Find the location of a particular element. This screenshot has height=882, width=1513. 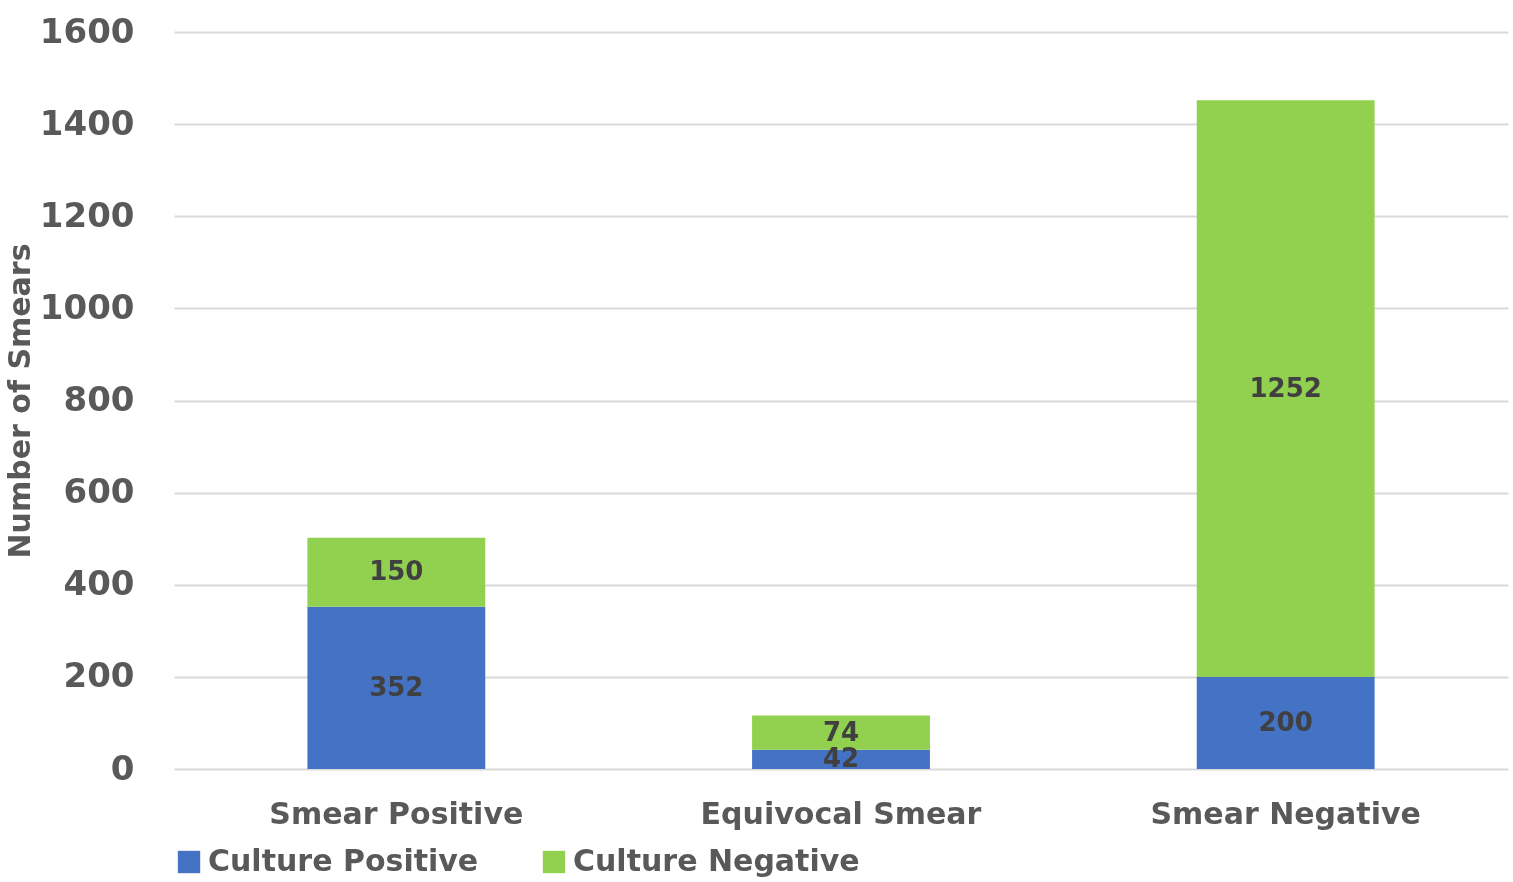

x-tick-label: Smear Positive is located at coordinates (396, 813).